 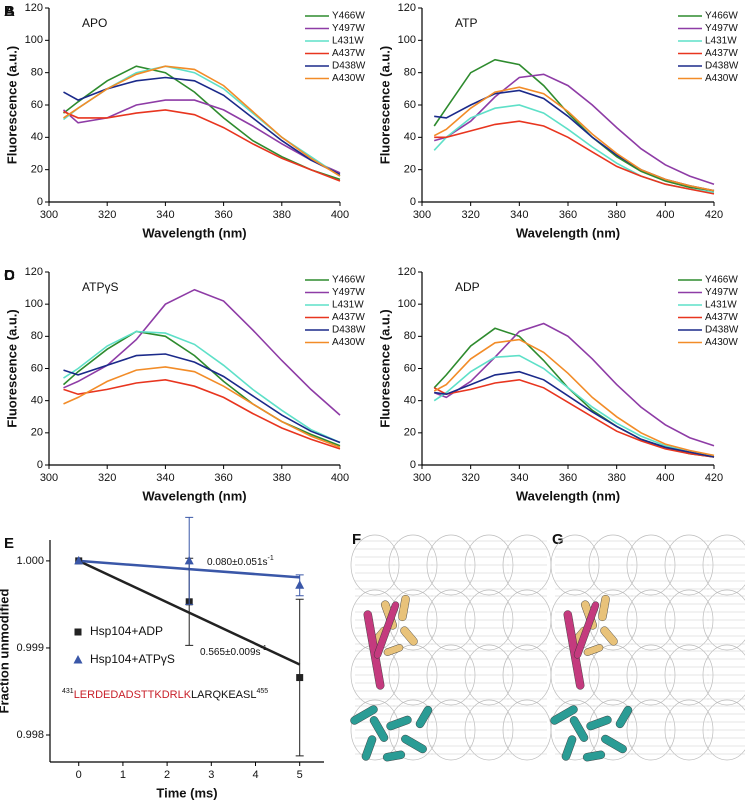 I want to click on sequence: 431LERDEDADSTTKDRLKLARQKEASL455, so click(x=165, y=694).